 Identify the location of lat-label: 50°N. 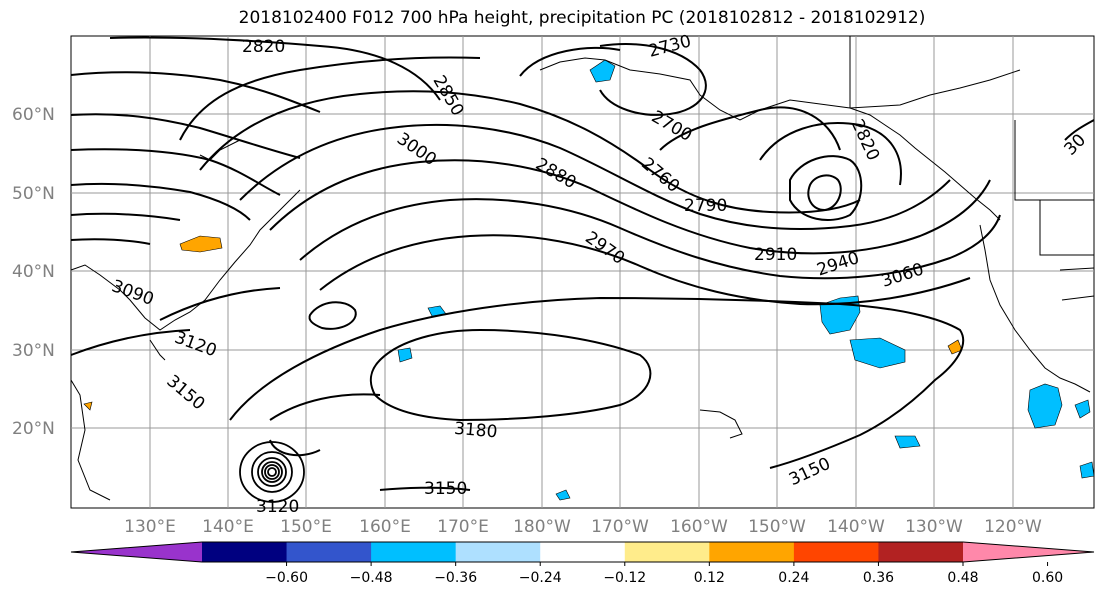
(33, 194).